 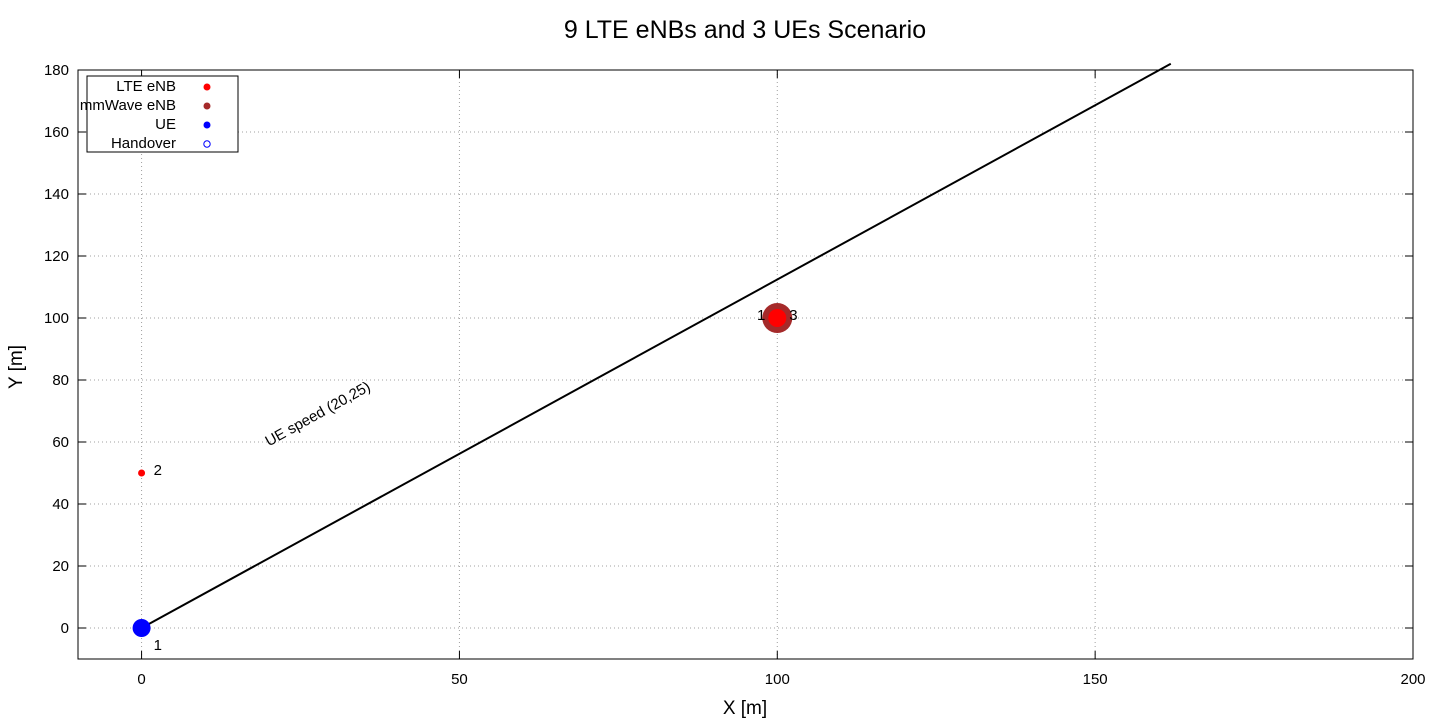 I want to click on legend: LTE eNB mmWave eNB UE Handover, so click(x=159, y=114).